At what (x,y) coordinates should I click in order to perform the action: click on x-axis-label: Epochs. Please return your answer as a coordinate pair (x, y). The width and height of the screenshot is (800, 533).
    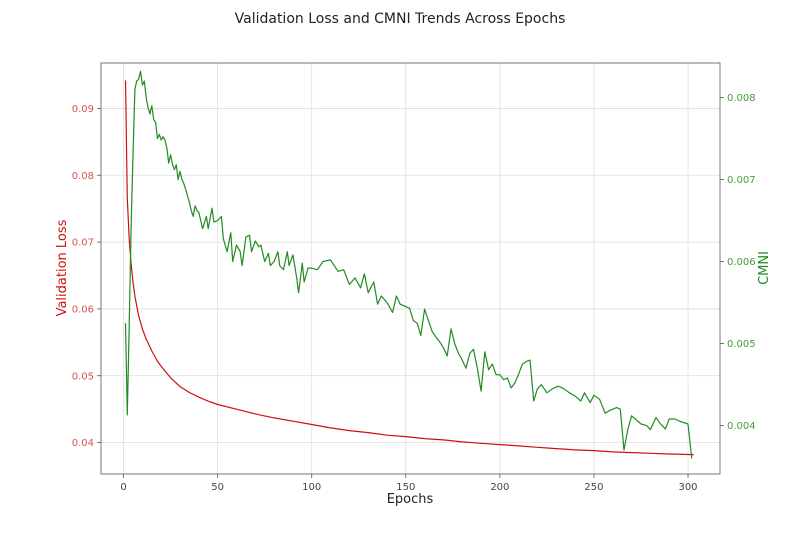
    Looking at the image, I should click on (410, 499).